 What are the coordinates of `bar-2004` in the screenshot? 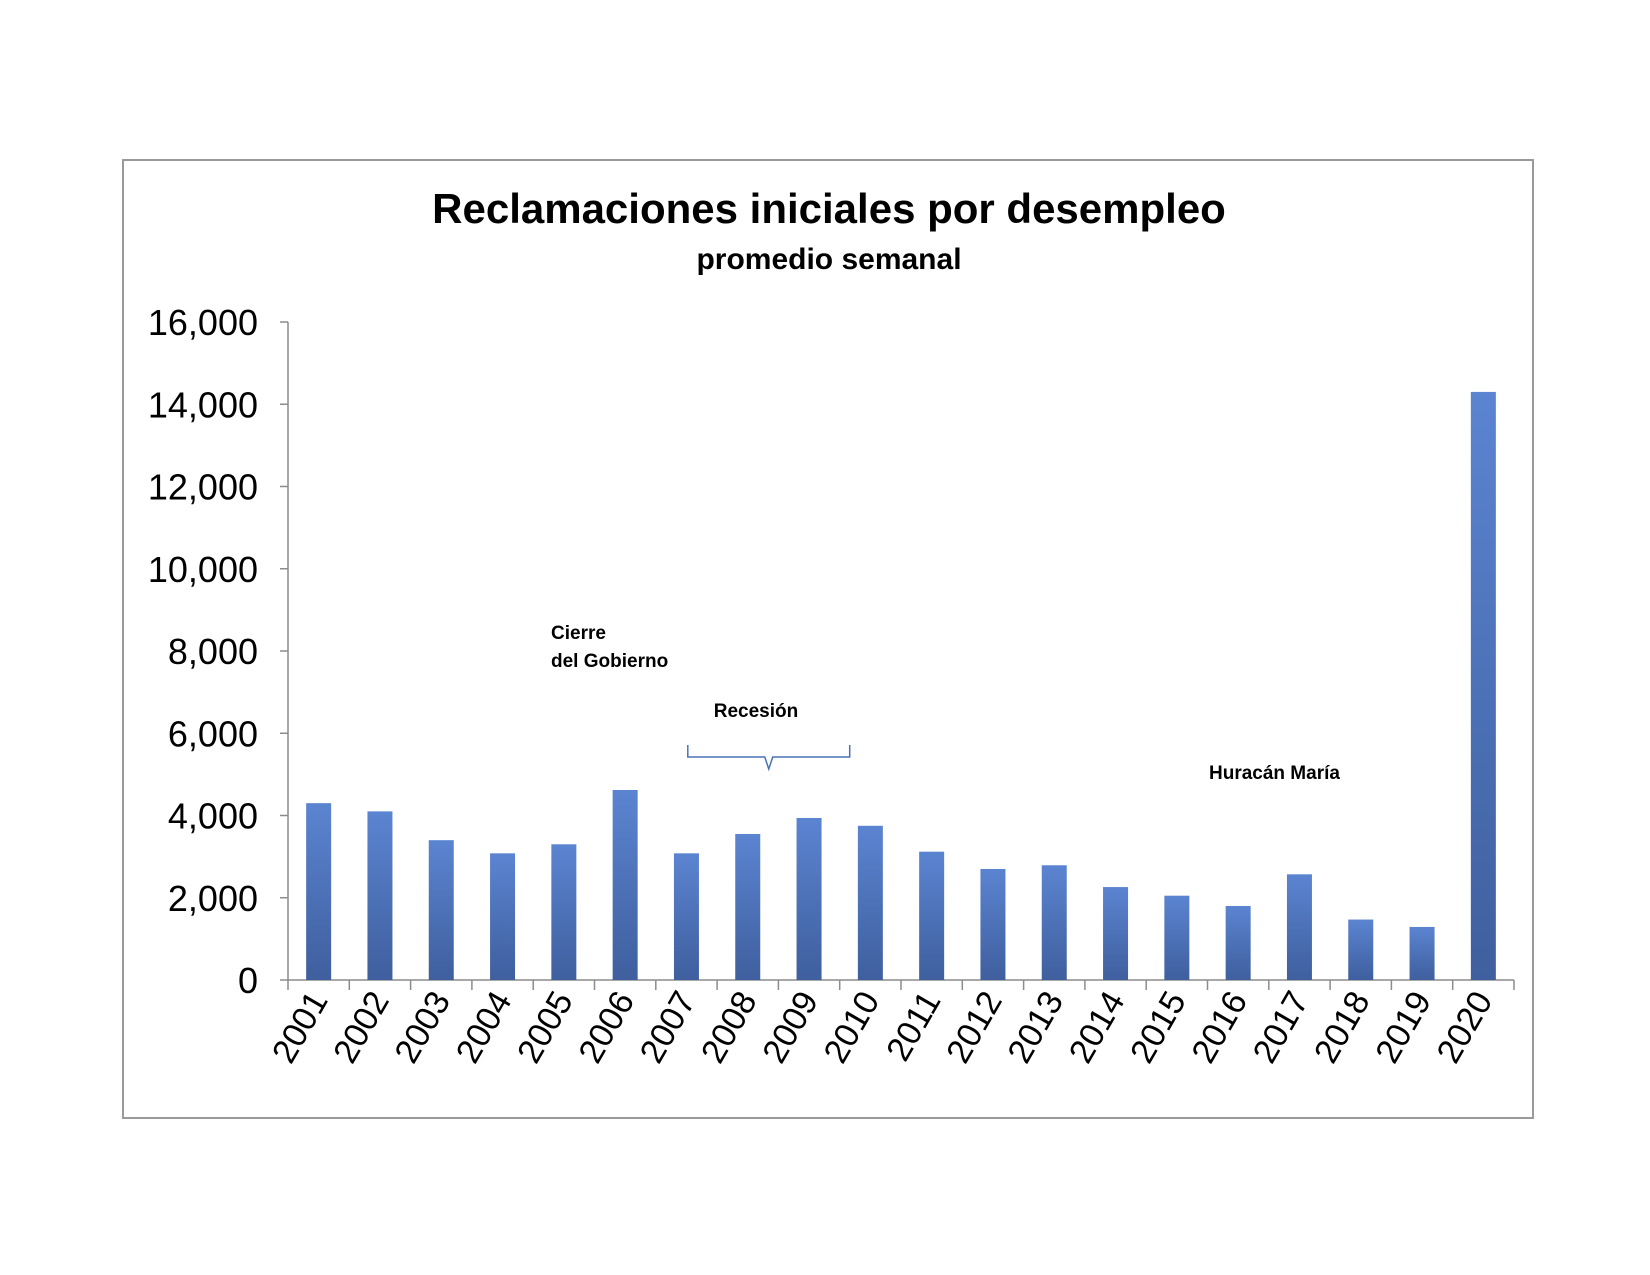 It's located at (503, 916).